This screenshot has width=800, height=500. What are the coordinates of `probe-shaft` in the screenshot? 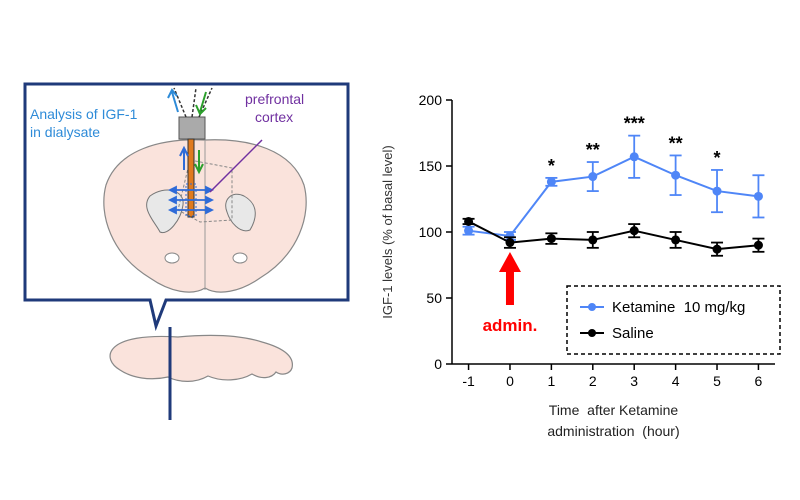 It's located at (191, 178).